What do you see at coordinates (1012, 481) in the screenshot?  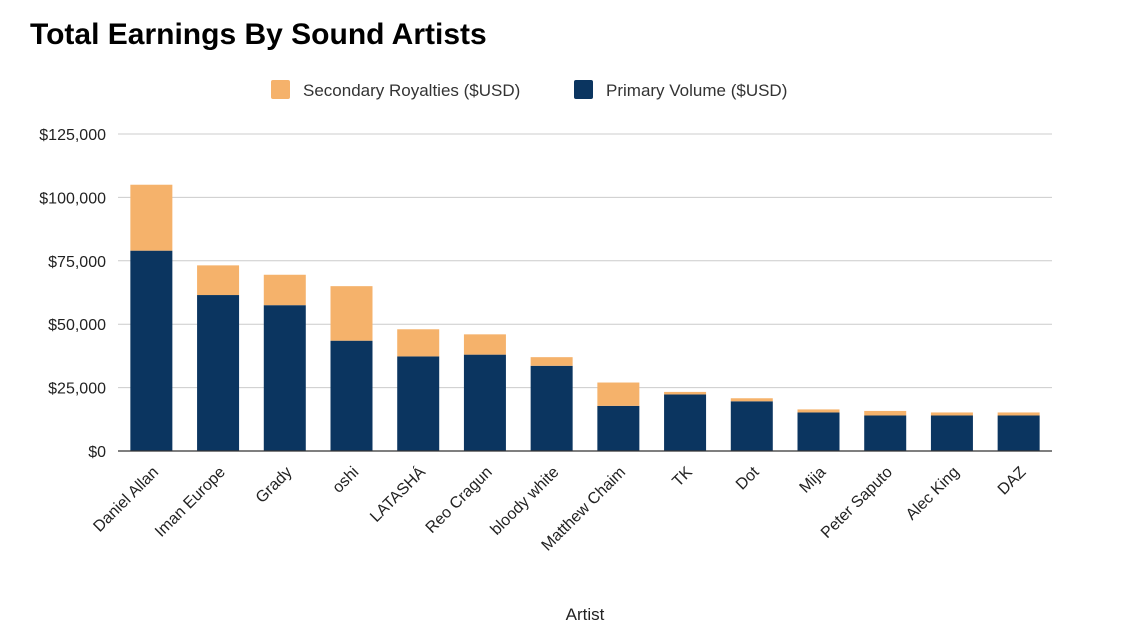 I see `x-tick-label: DAZ` at bounding box center [1012, 481].